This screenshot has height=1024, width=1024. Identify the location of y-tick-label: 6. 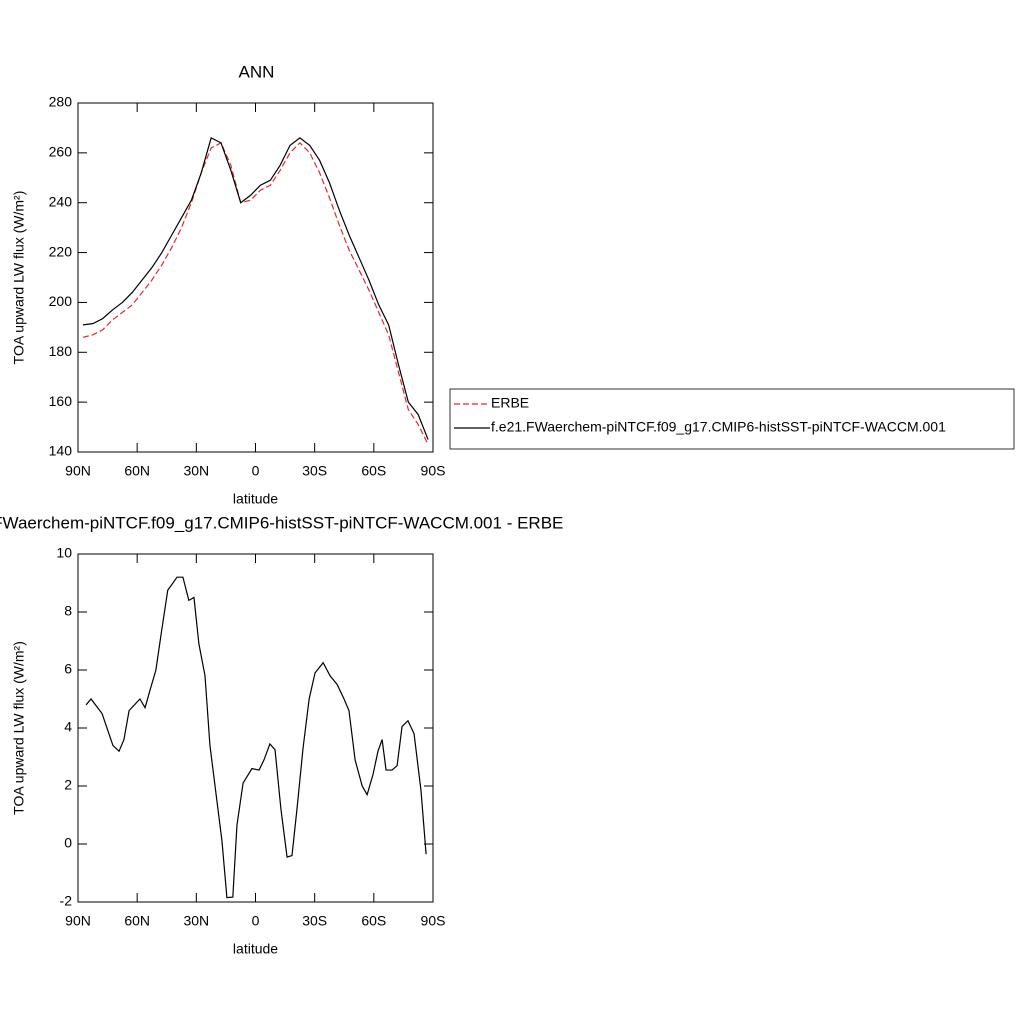
(68, 669).